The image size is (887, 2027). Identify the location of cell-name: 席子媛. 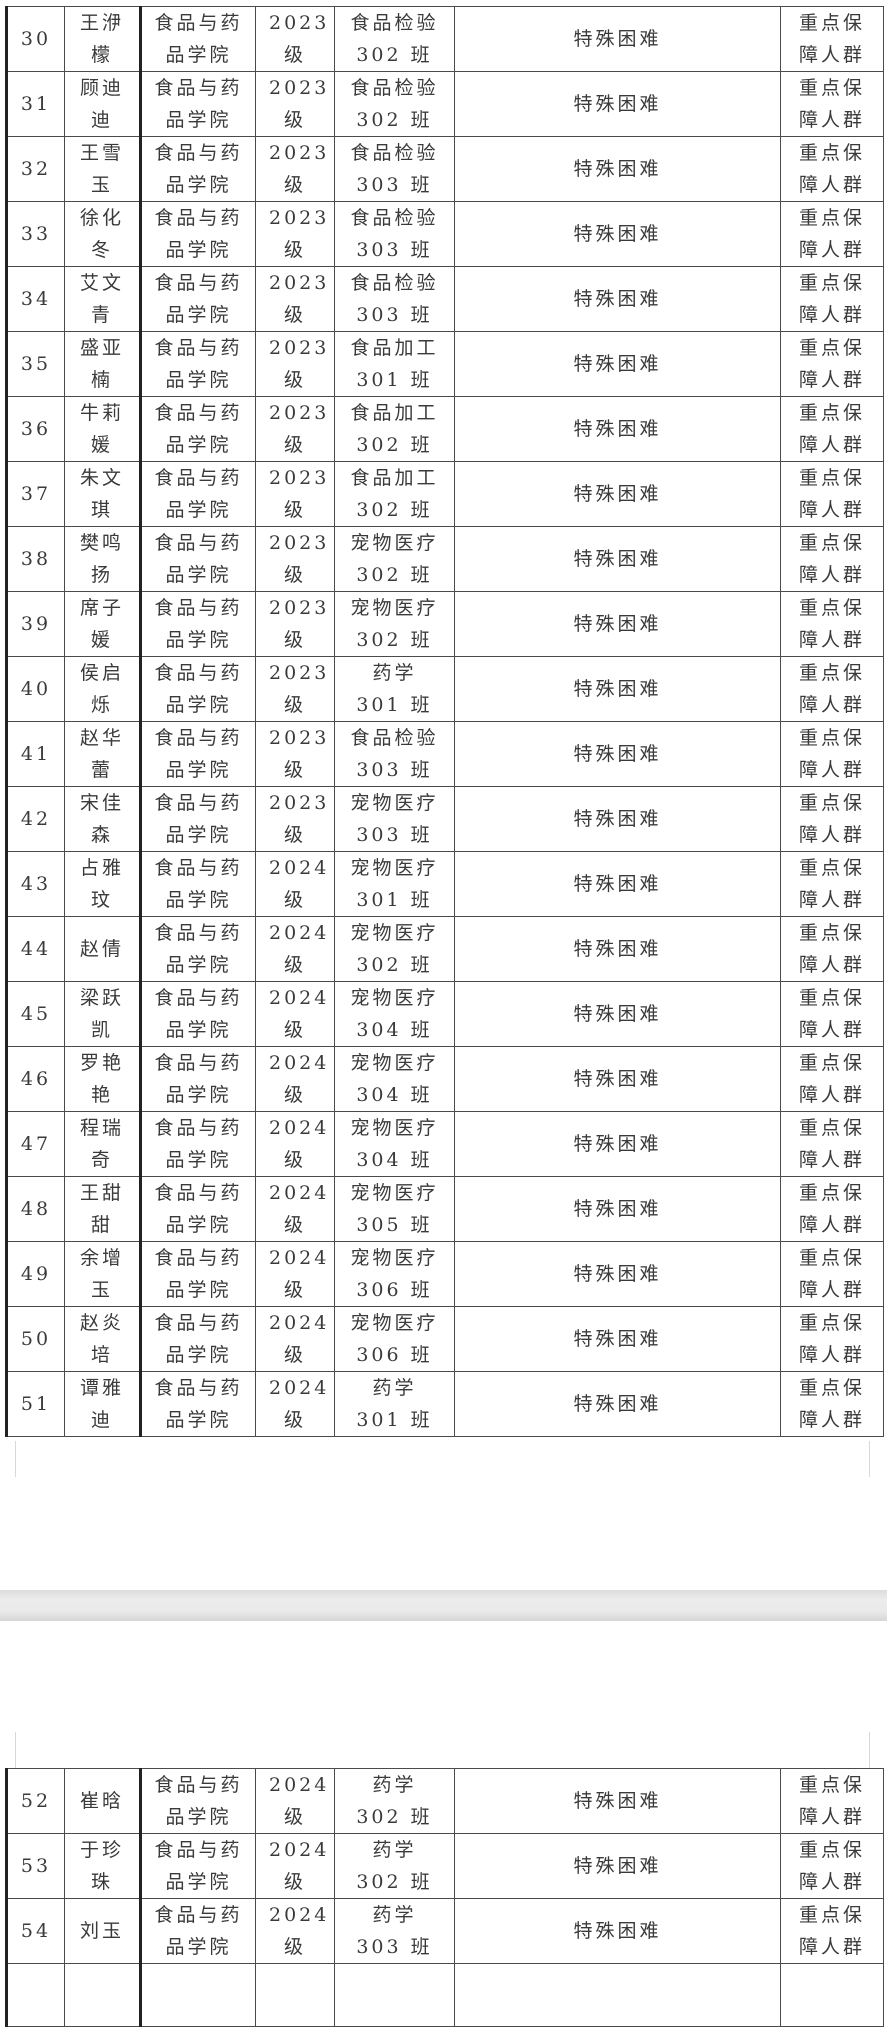
(103, 624).